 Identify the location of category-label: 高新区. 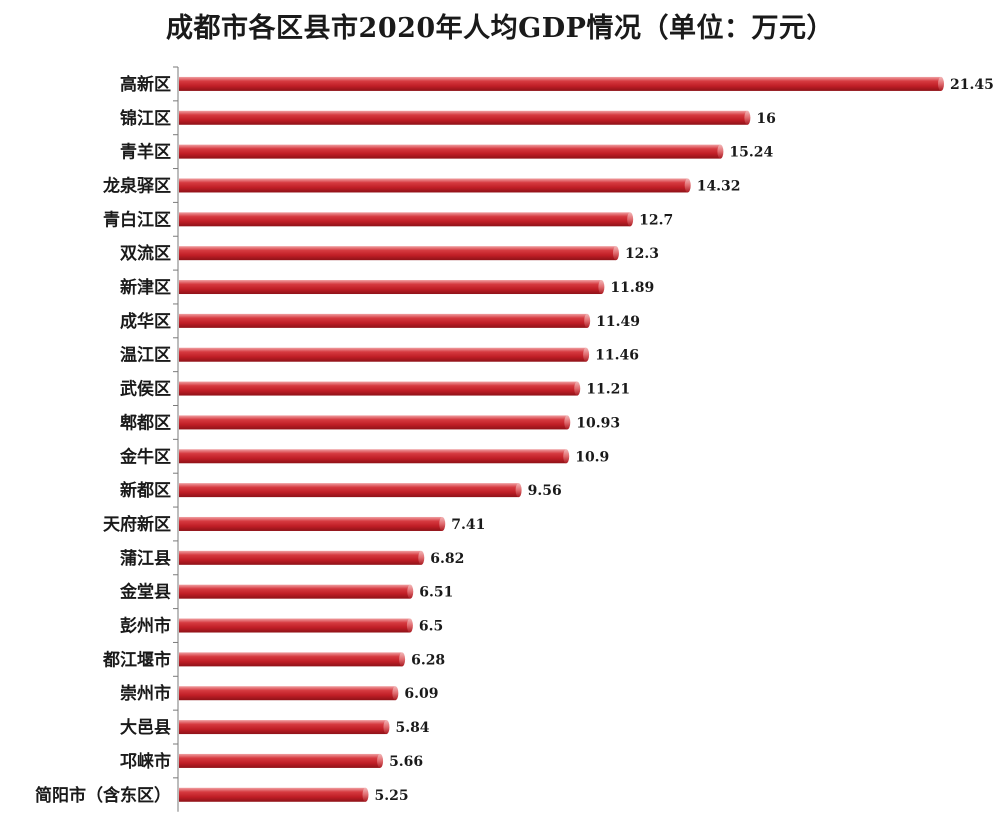
(145, 84).